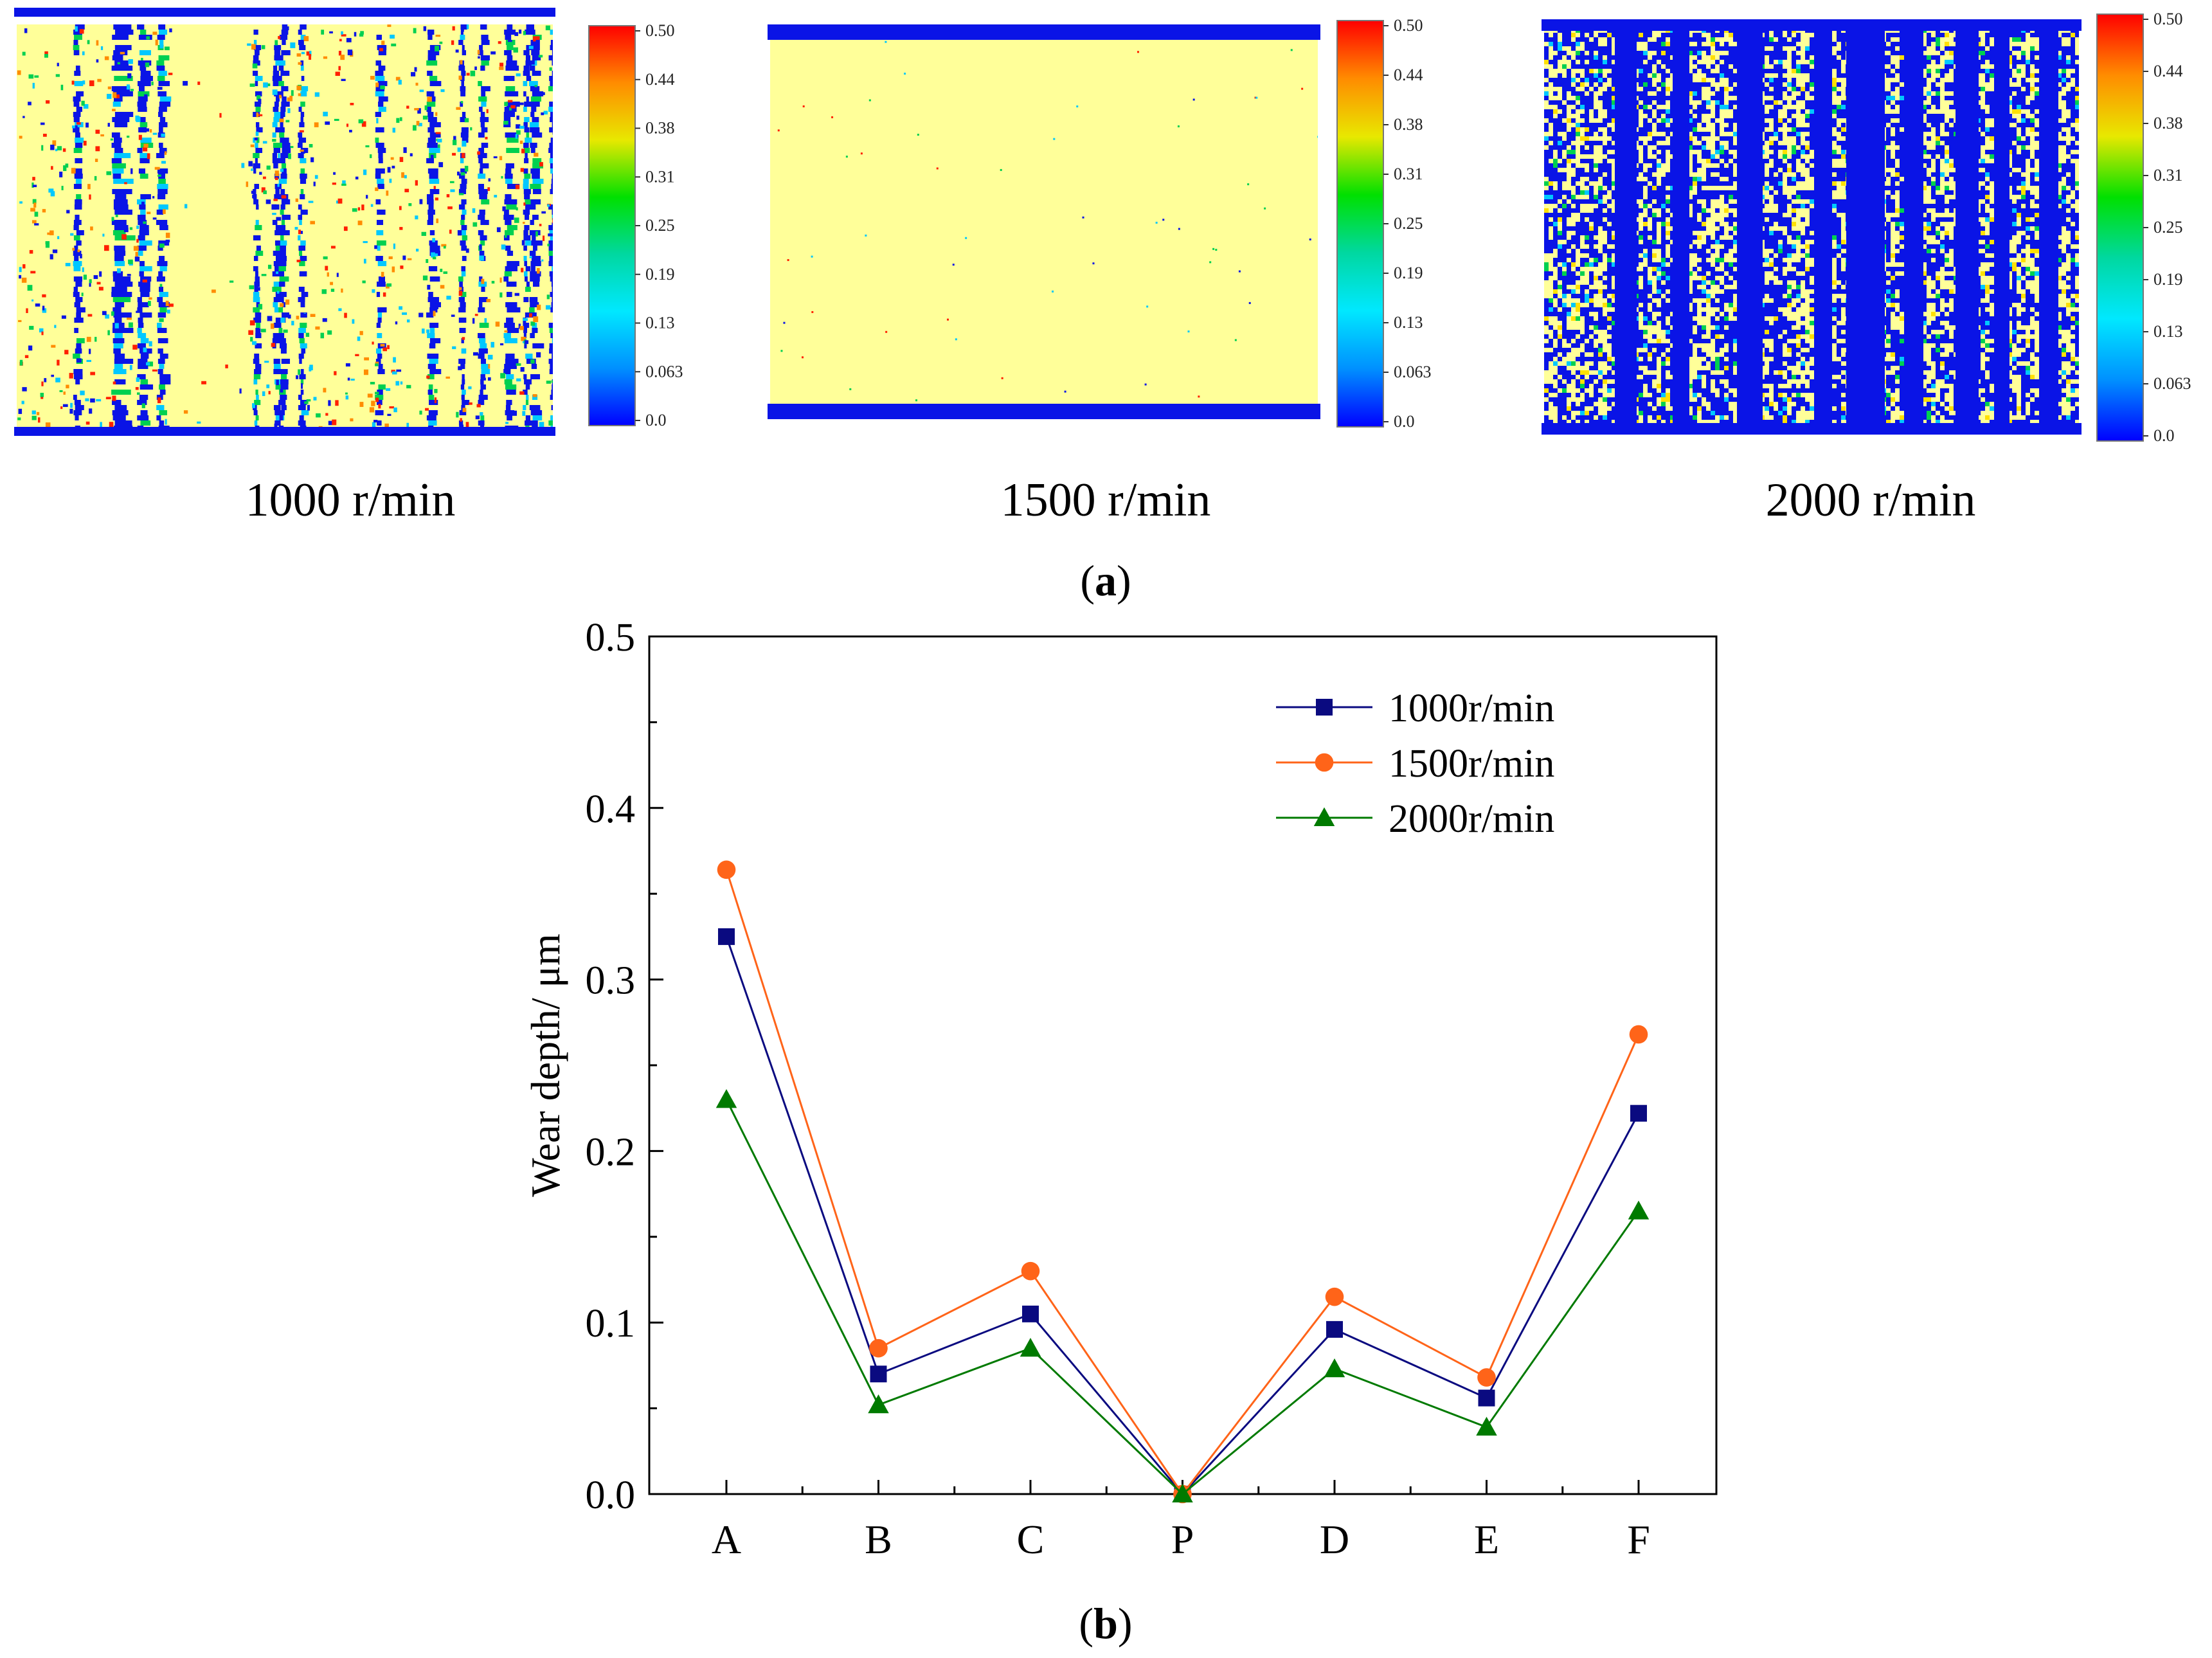  Describe the element at coordinates (1335, 1539) in the screenshot. I see `x-tick-label: D` at that location.